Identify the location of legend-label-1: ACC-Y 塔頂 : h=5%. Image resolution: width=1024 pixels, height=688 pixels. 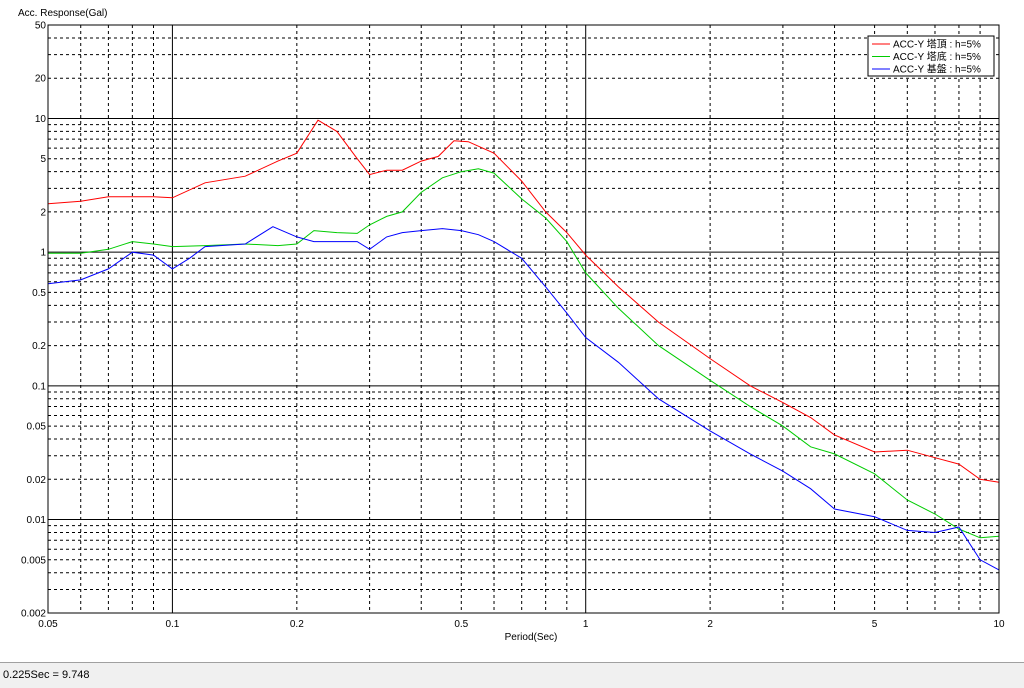
(937, 44).